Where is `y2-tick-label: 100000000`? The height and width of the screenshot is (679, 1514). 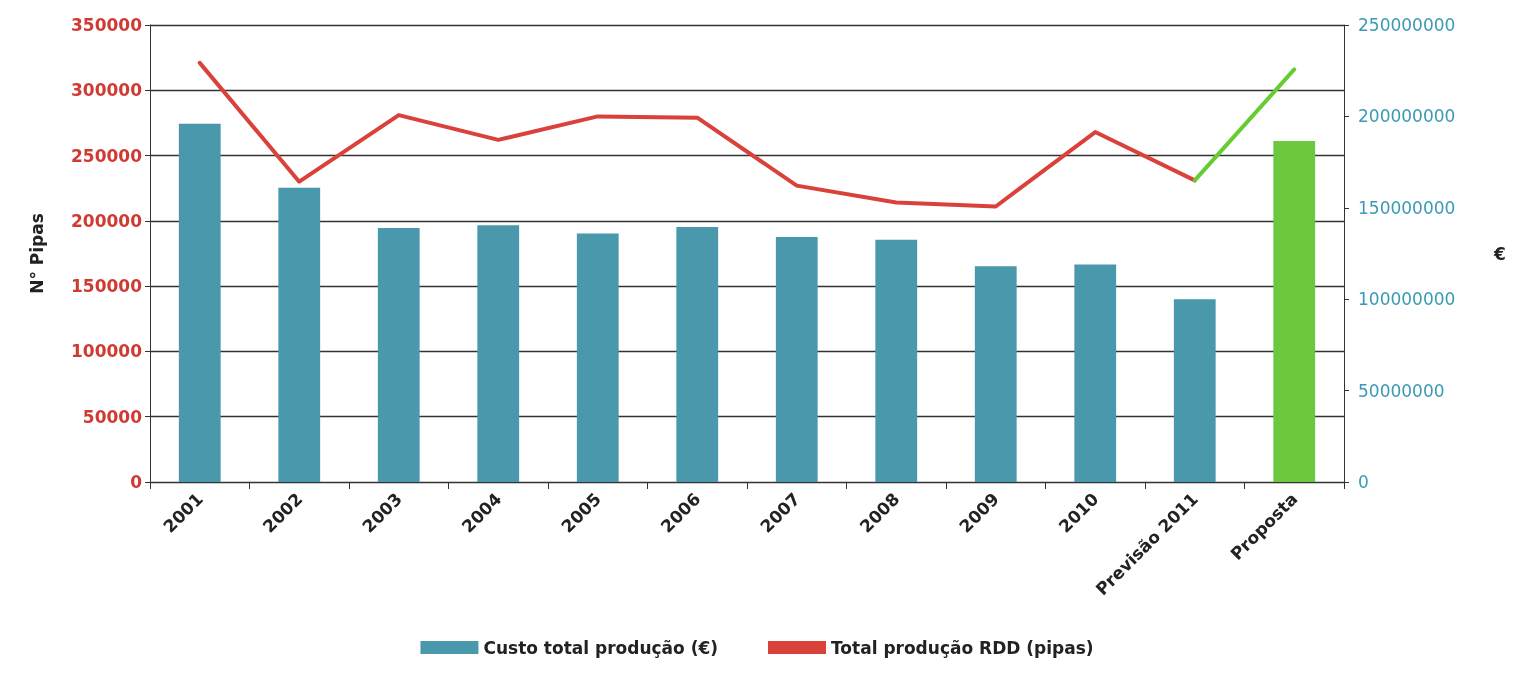
y2-tick-label: 100000000 is located at coordinates (1407, 299).